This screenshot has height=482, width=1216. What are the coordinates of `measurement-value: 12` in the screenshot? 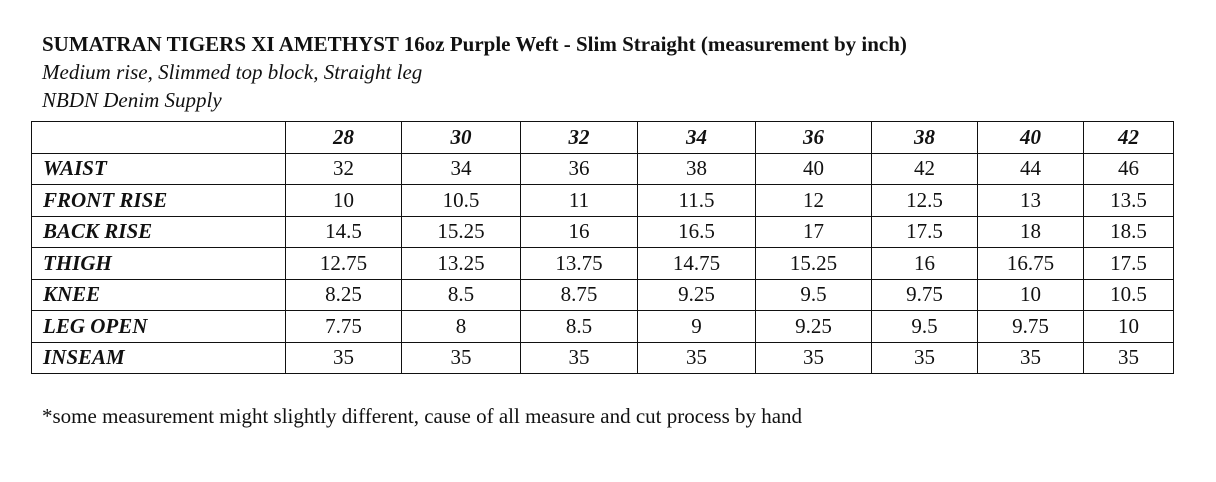 It's located at (813, 200).